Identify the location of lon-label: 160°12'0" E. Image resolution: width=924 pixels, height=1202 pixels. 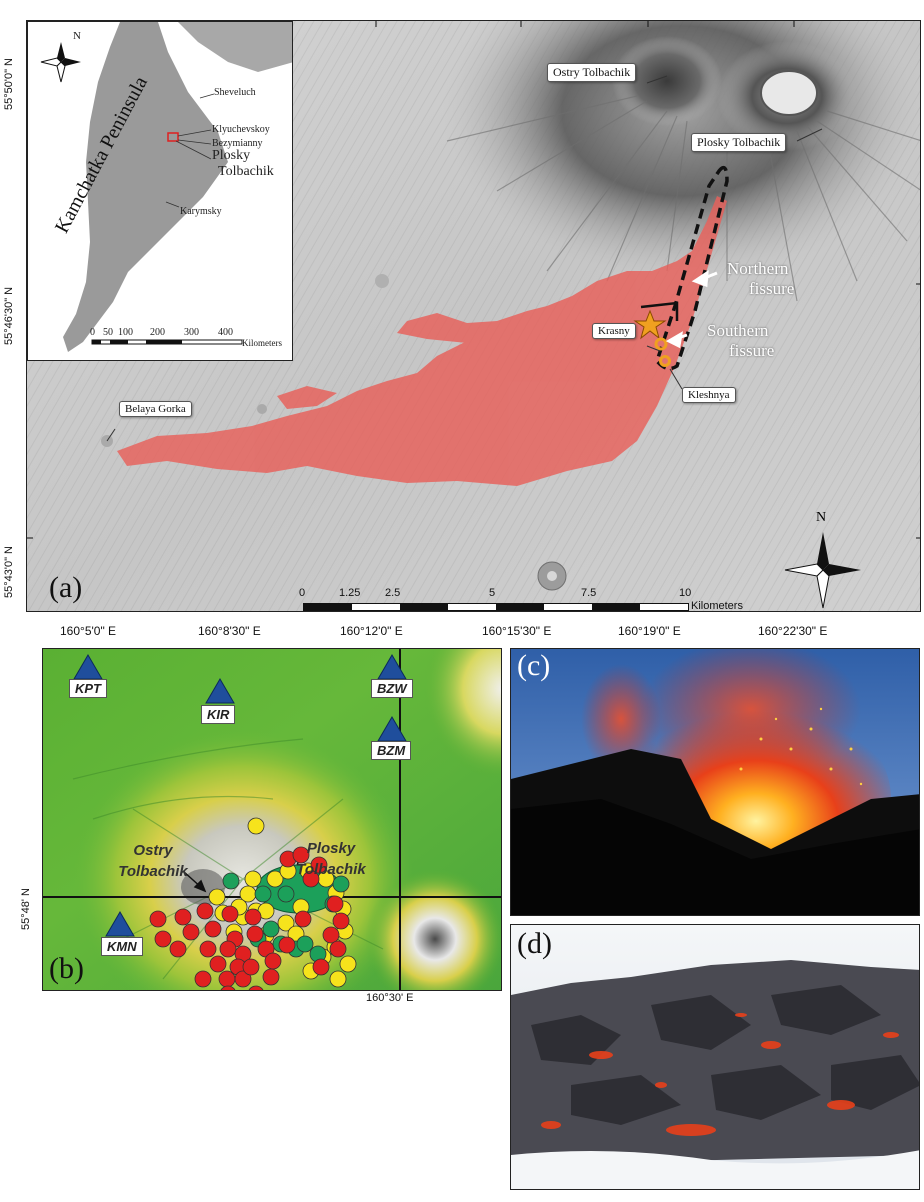
(371, 631).